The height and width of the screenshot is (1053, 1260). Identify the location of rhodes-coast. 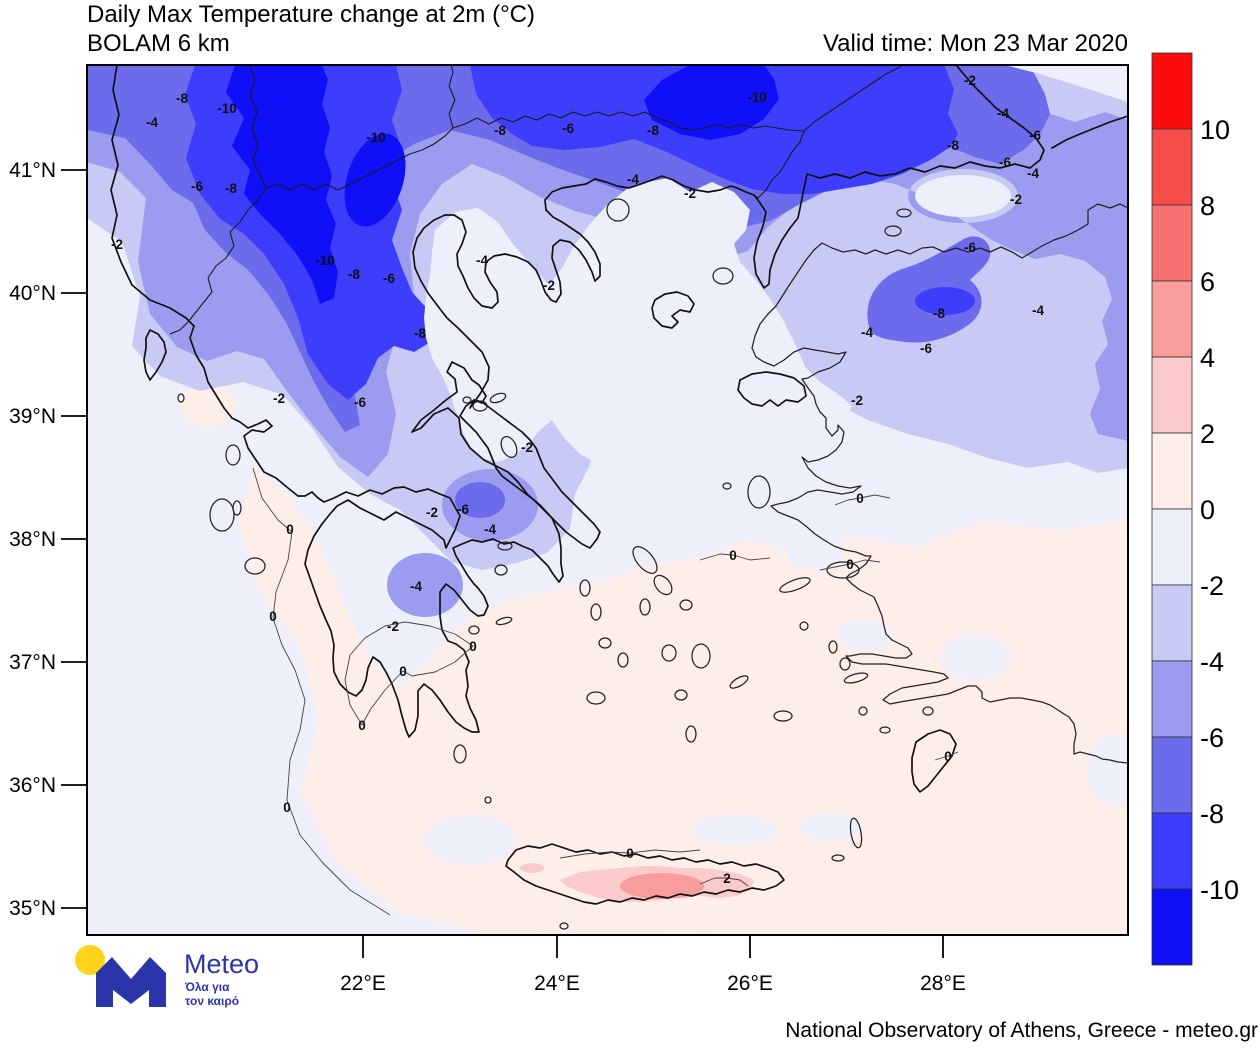
(934, 761).